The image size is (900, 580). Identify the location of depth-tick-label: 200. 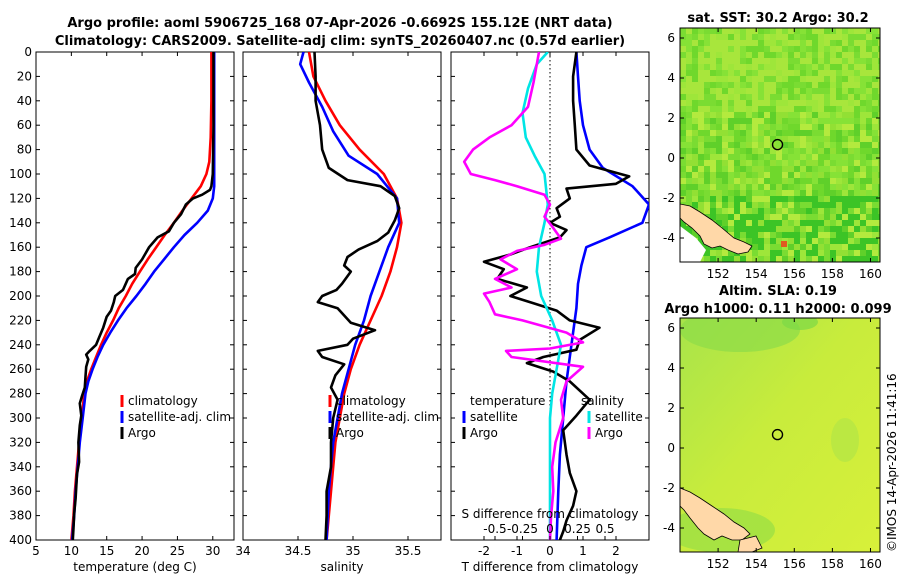
(20, 296).